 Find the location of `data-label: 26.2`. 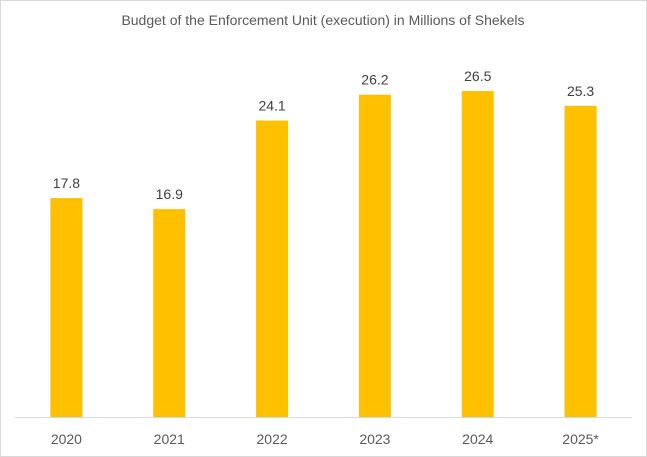

data-label: 26.2 is located at coordinates (374, 80).